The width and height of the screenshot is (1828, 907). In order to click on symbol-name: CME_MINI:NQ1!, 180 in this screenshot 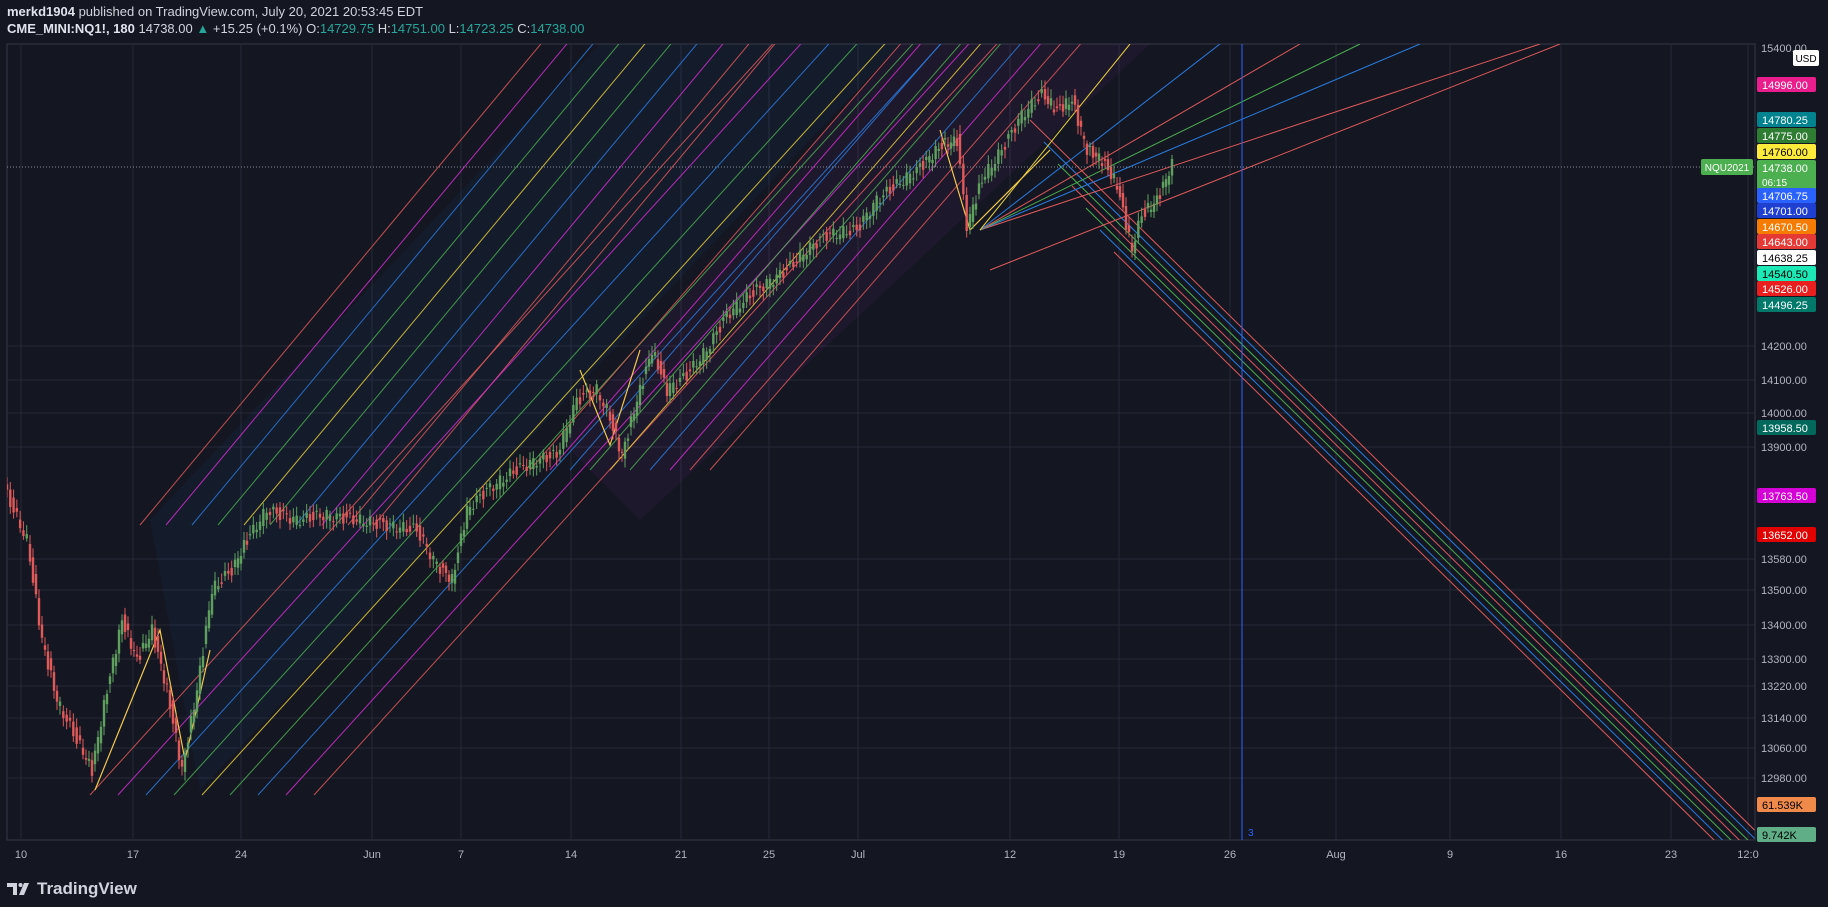, I will do `click(71, 28)`.